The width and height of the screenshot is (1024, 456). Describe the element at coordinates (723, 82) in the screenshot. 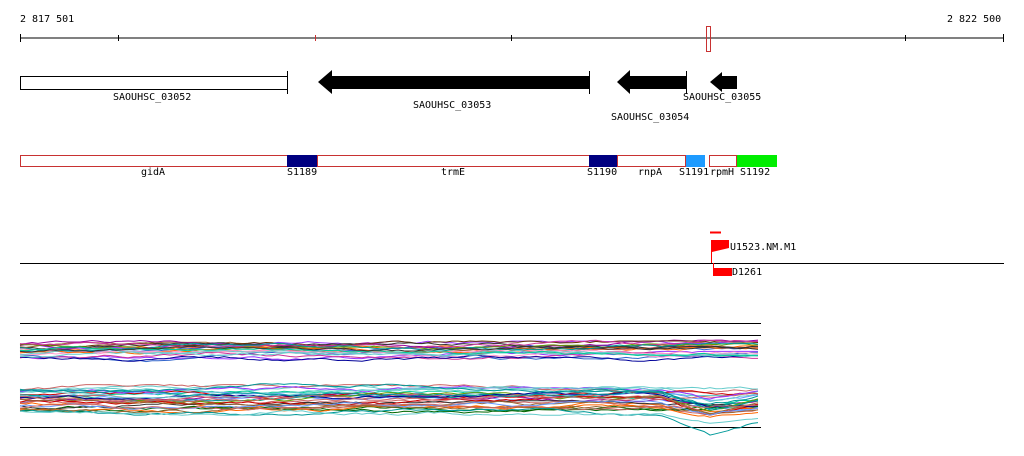

I see `gene-saouhsc-03055-arrow` at that location.